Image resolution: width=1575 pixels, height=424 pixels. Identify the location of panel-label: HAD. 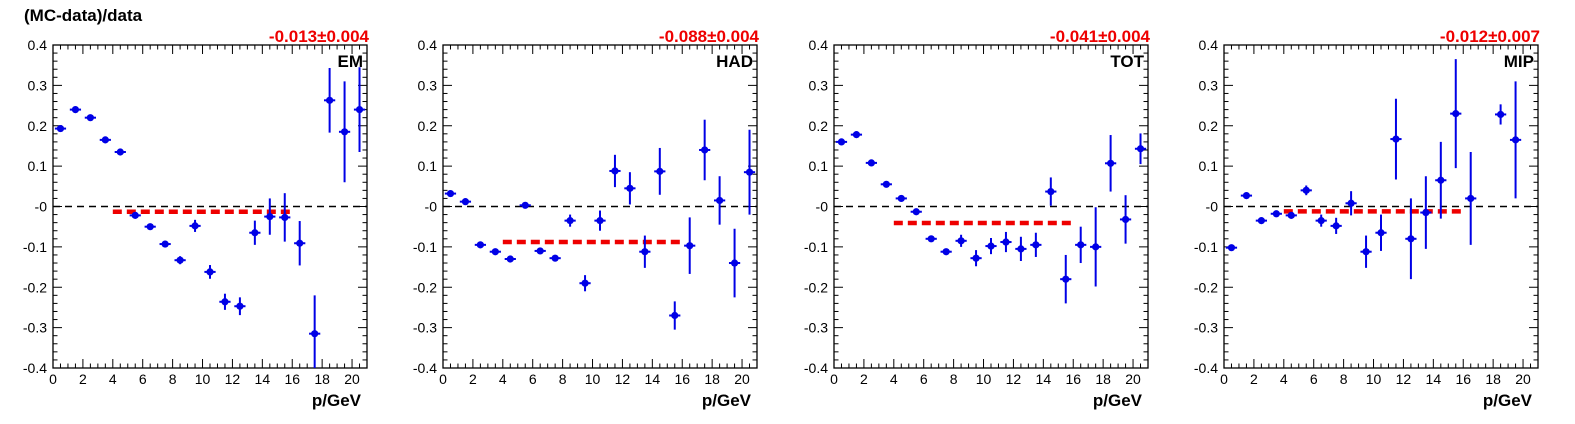
(734, 61).